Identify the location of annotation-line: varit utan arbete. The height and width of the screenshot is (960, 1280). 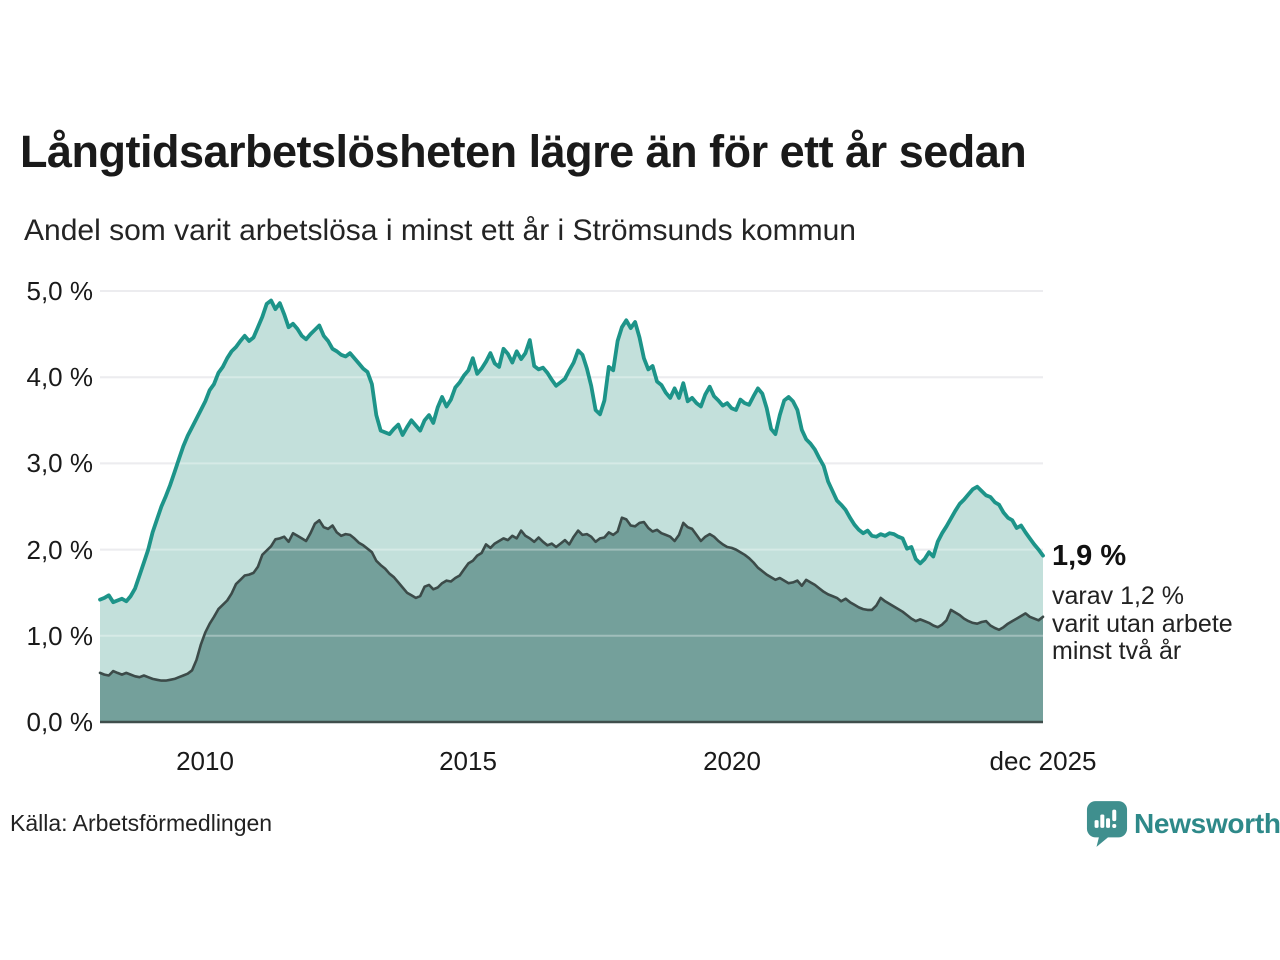
(1142, 623).